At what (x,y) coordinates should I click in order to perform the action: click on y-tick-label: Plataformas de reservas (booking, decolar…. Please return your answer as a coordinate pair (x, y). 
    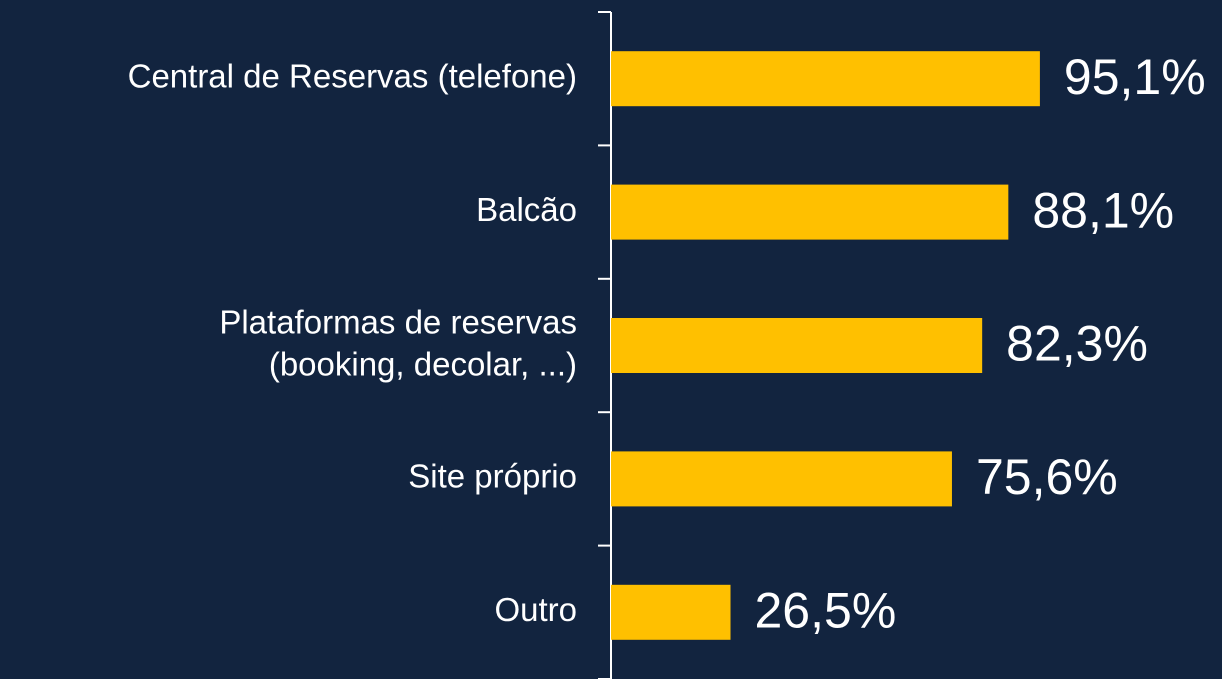
    Looking at the image, I should click on (398, 342).